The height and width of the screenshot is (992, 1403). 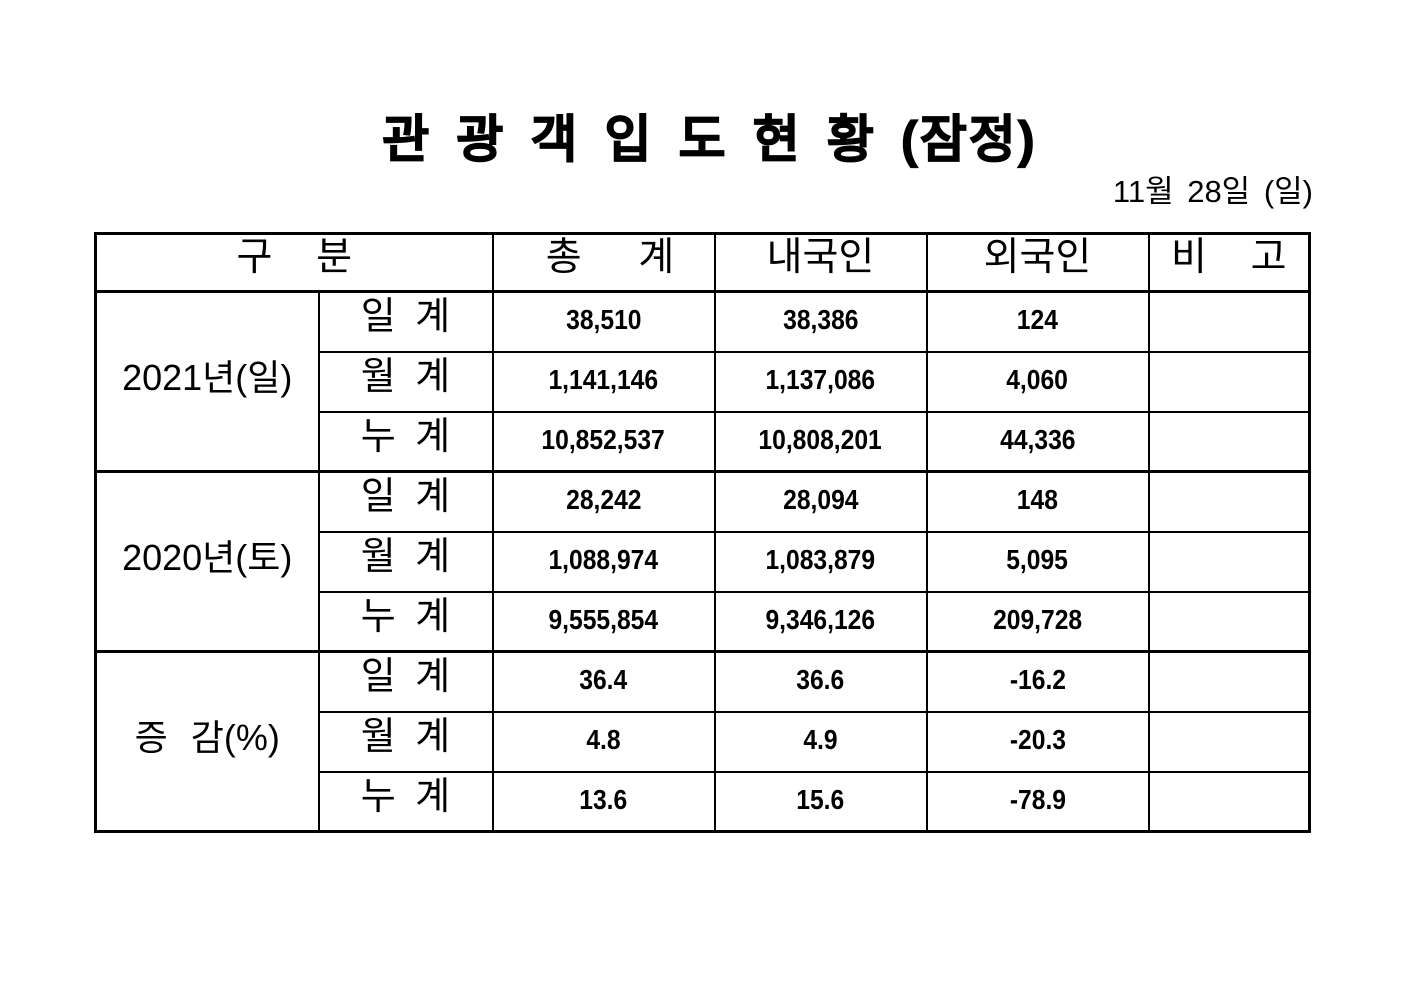 I want to click on value-text: 38,386, so click(x=820, y=320).